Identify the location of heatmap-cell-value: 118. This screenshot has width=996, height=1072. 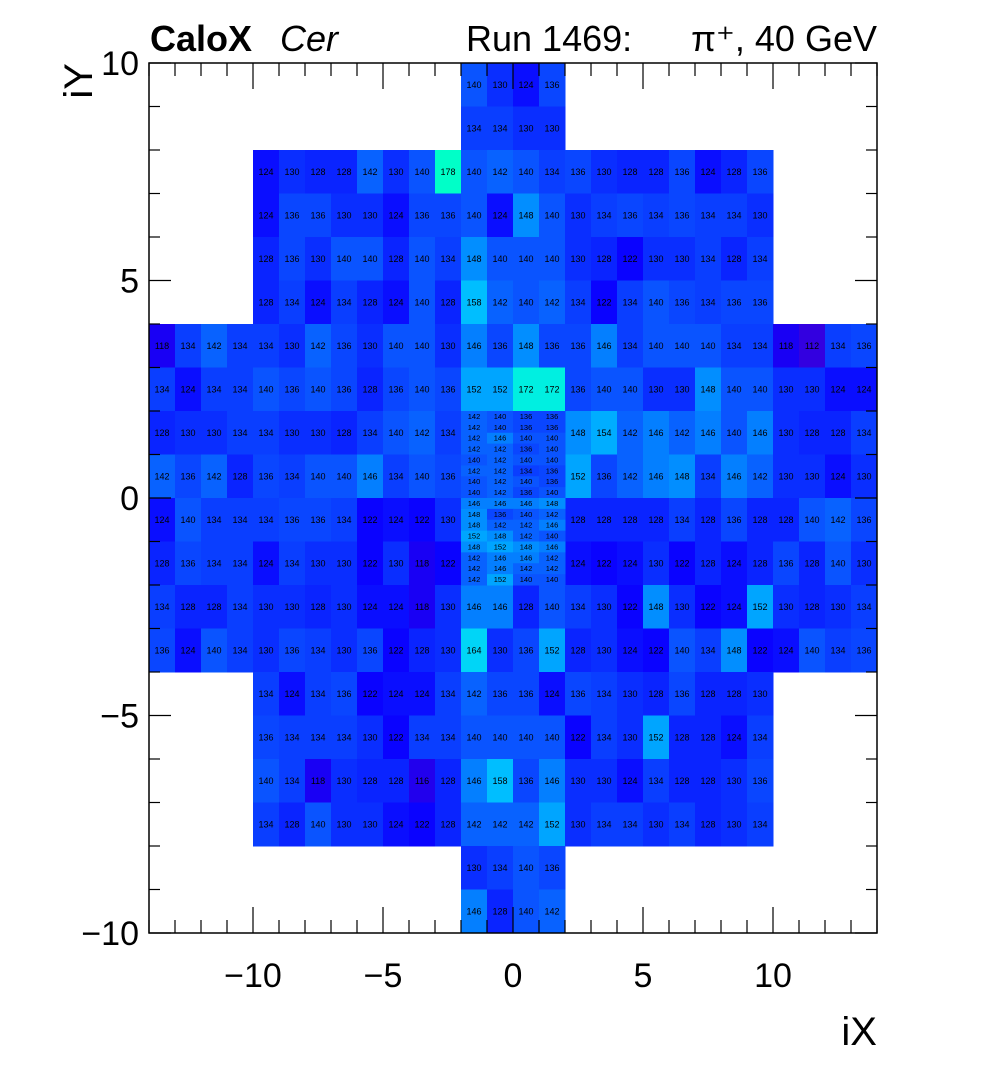
(422, 563).